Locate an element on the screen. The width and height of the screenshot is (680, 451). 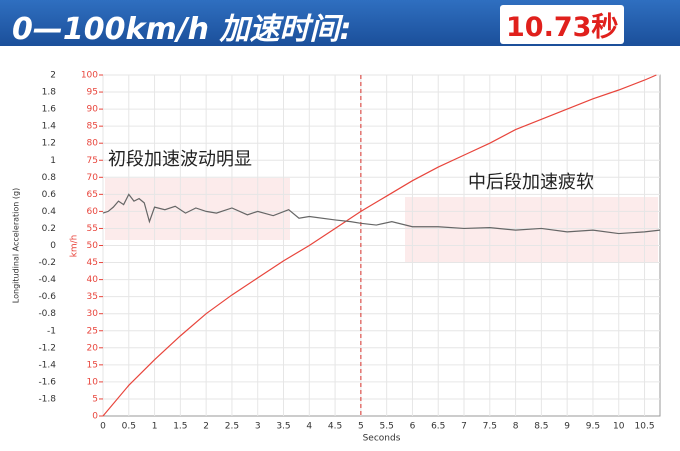
x-tick-label: 4.5 is located at coordinates (335, 427).